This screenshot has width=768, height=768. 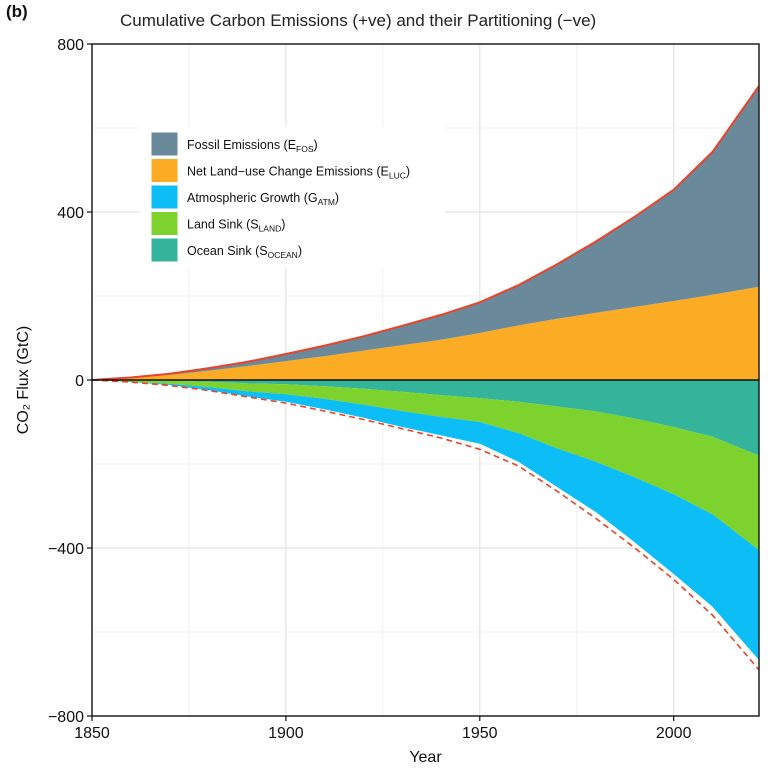 I want to click on x-tick-label: 1850, so click(x=92, y=733).